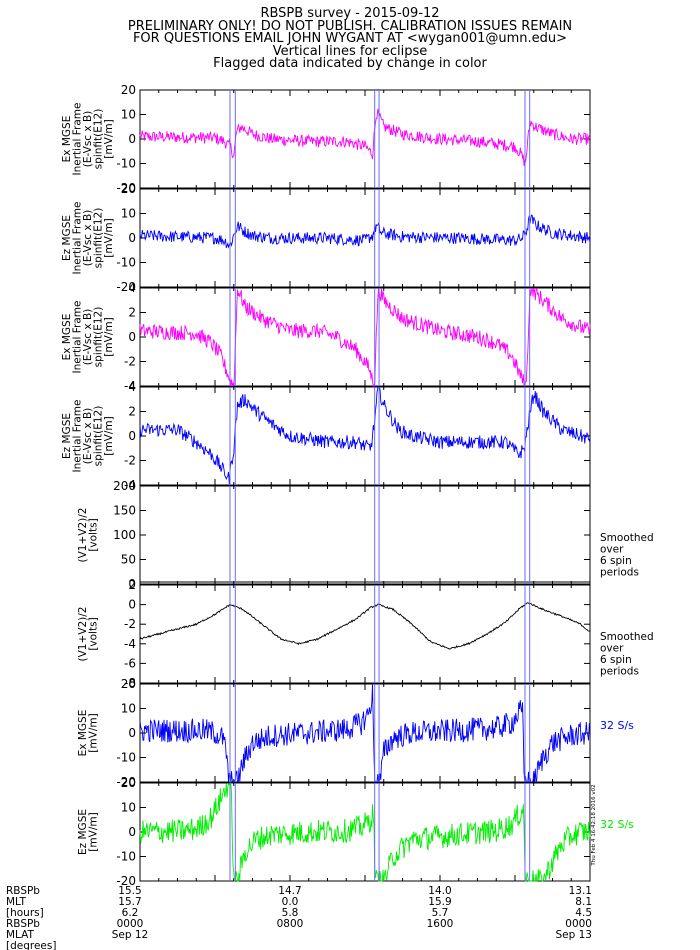  What do you see at coordinates (439, 902) in the screenshot?
I see `axis-column-value: 15.9` at bounding box center [439, 902].